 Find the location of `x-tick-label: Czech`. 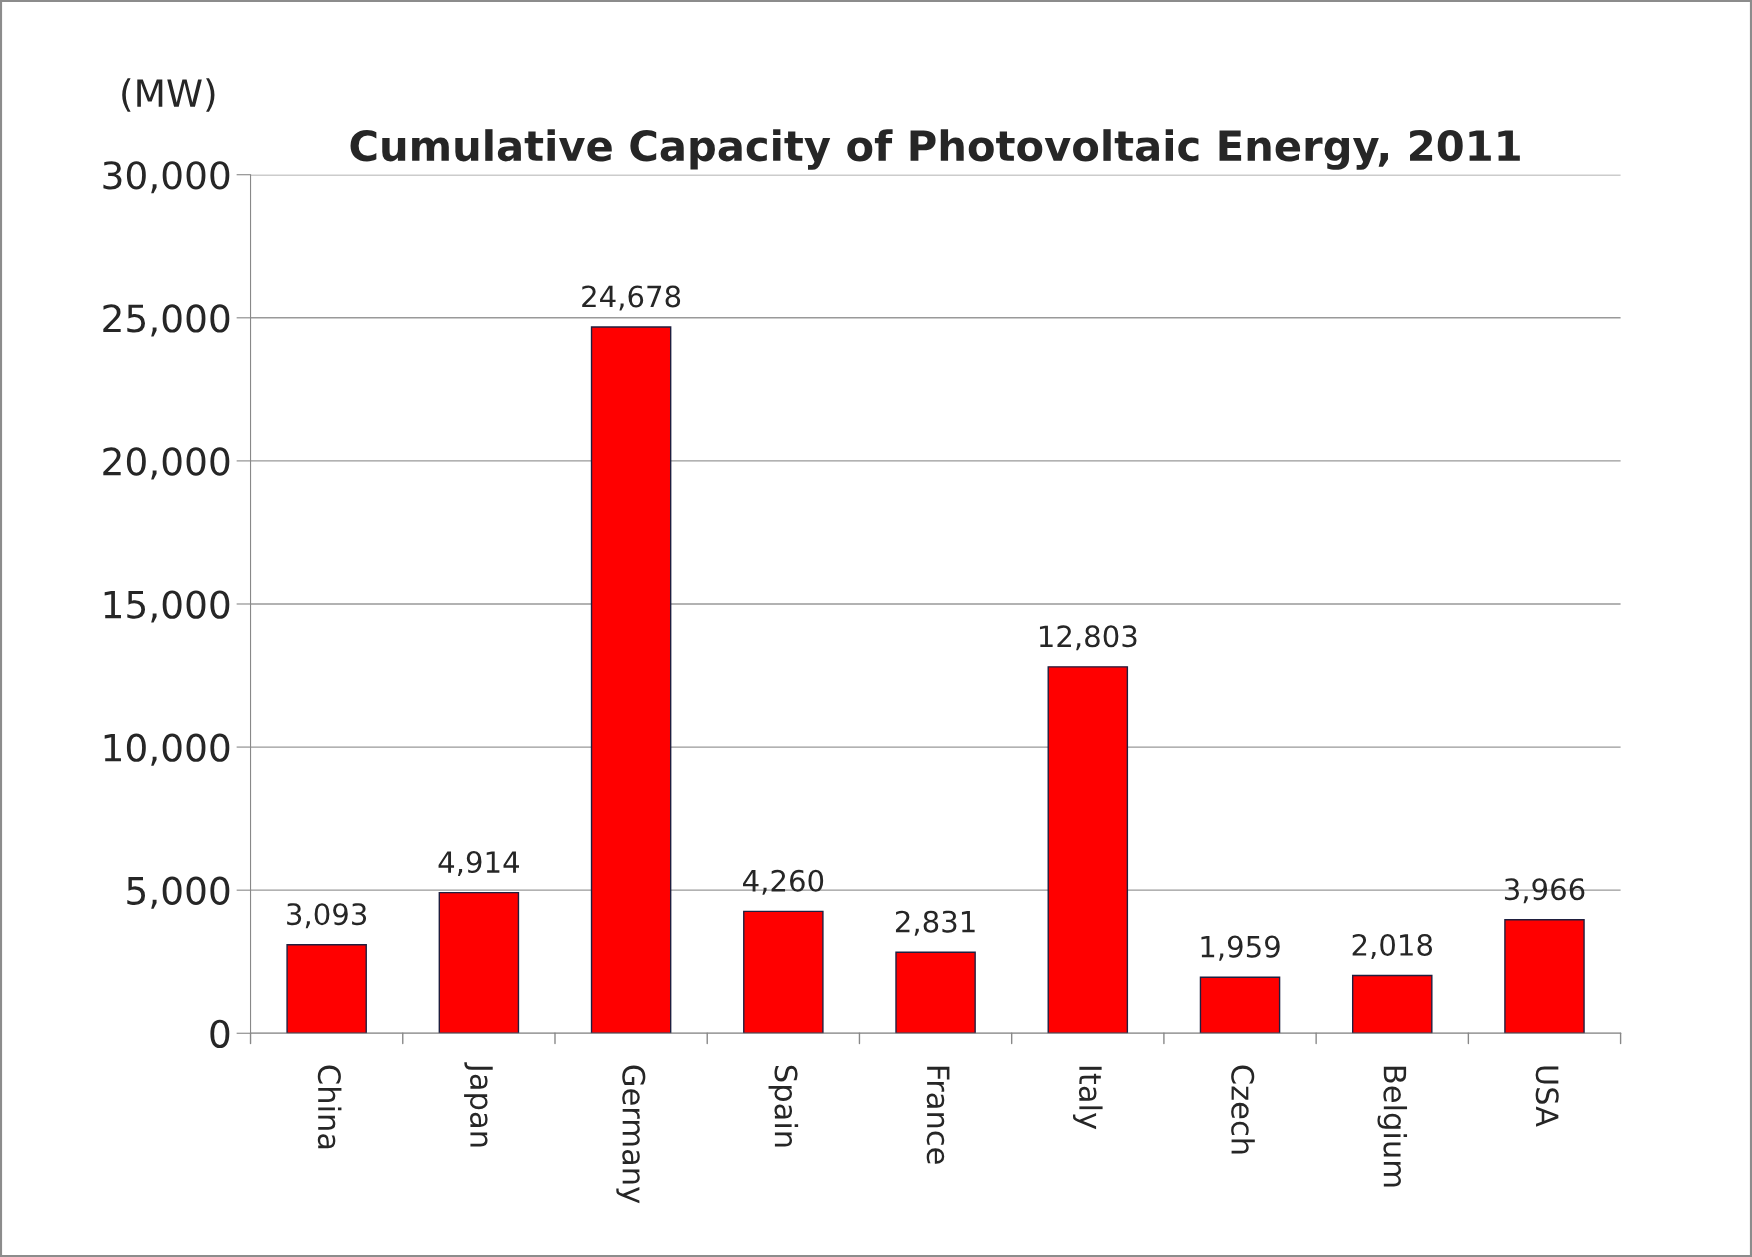

x-tick-label: Czech is located at coordinates (1243, 1109).